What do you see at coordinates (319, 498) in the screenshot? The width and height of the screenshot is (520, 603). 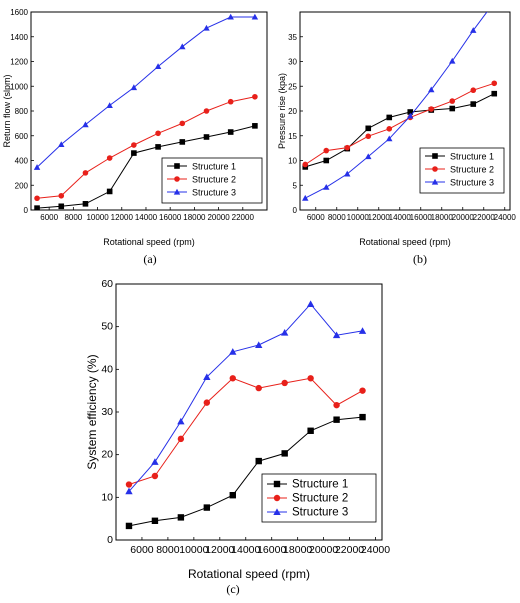 I see `legend: Structure 1 Structure 2 Structure 3` at bounding box center [319, 498].